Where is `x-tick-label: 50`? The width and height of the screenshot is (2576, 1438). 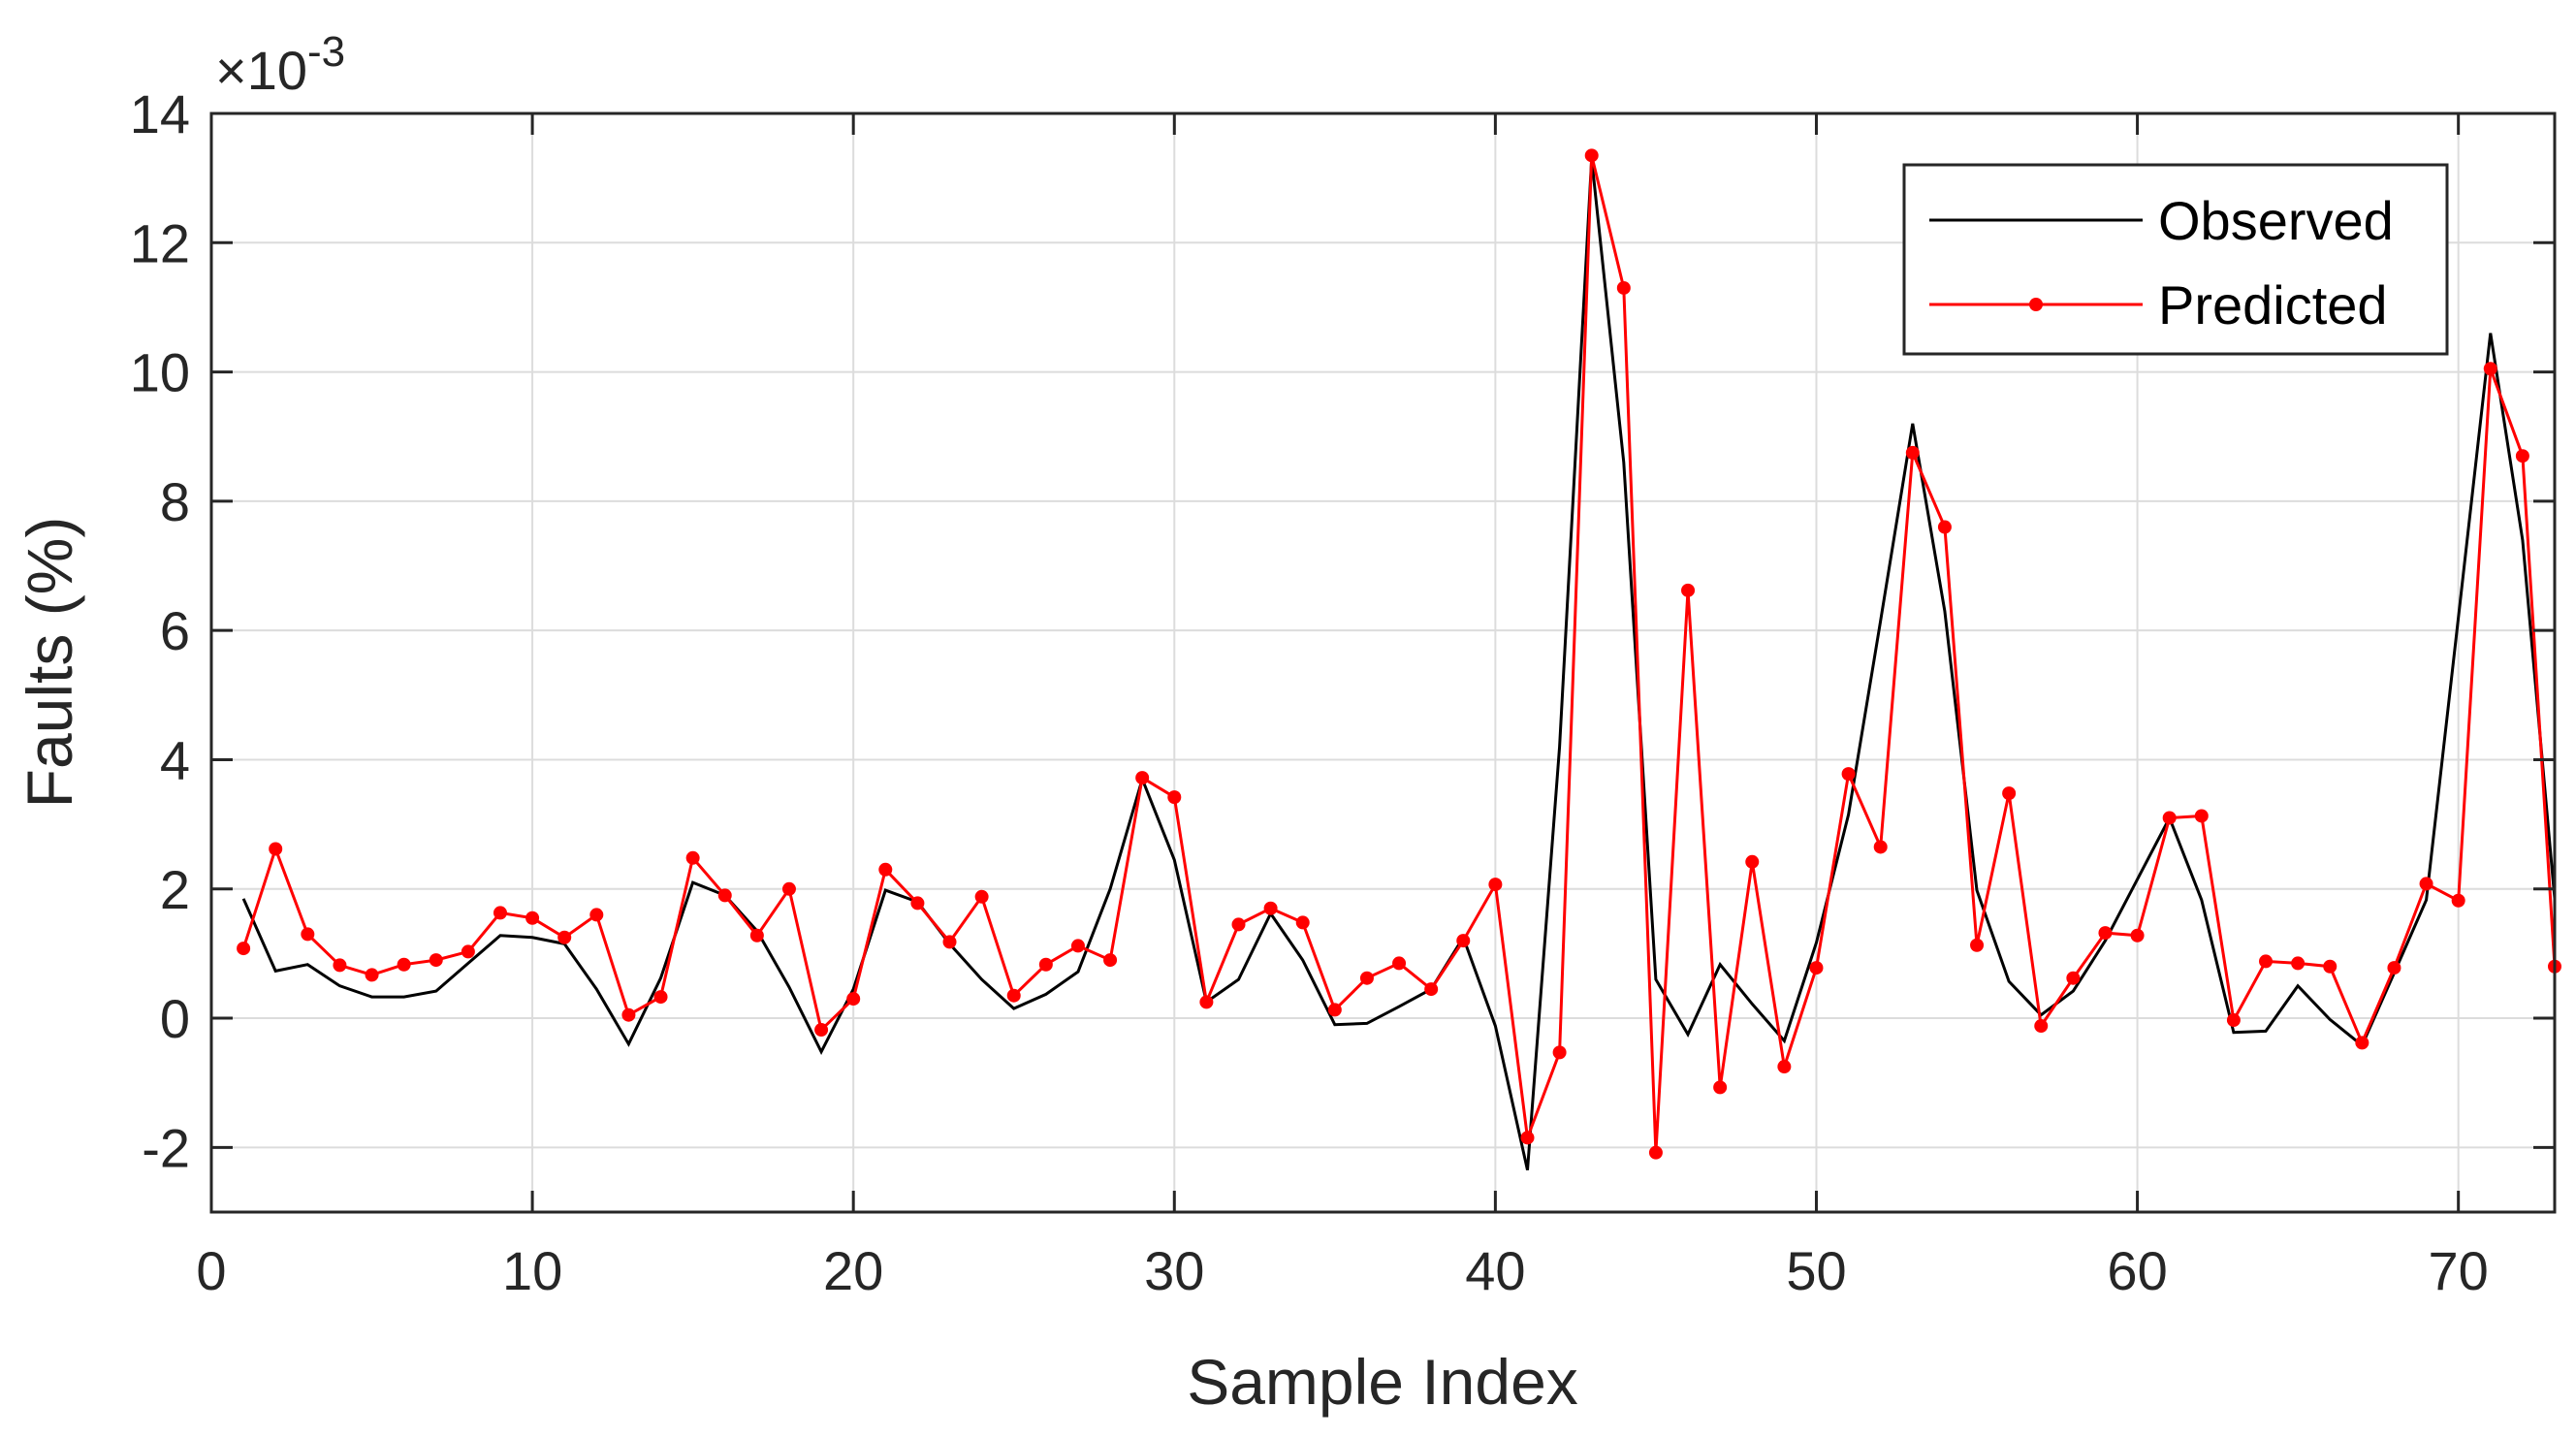
x-tick-label: 50 is located at coordinates (1816, 1270).